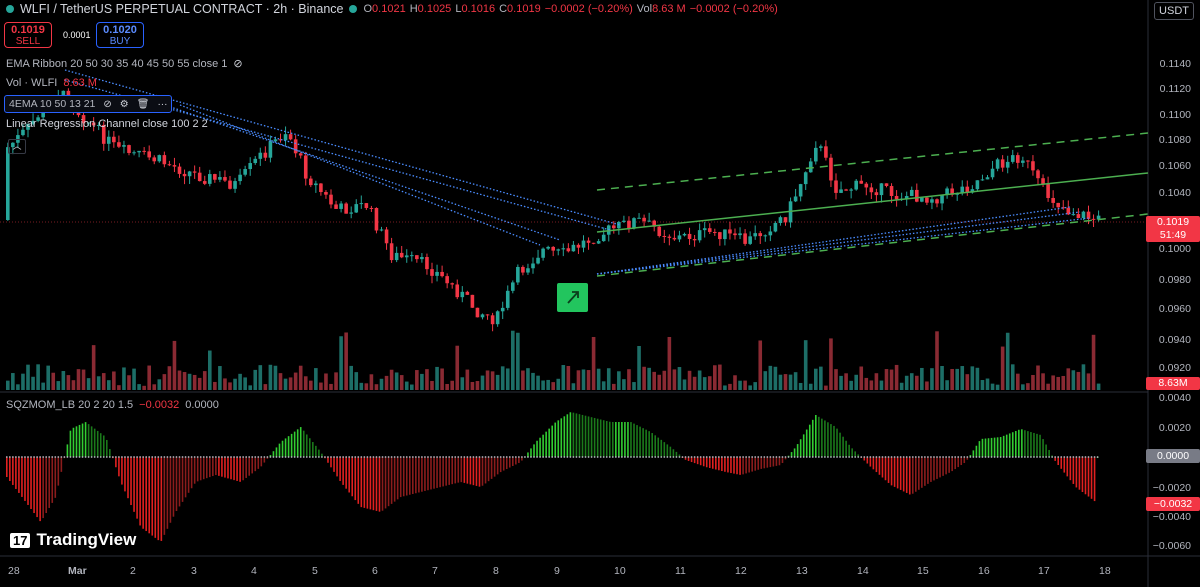 This screenshot has height=587, width=1200. I want to click on collapse-legend-chevron-icon: ︿, so click(17, 146).